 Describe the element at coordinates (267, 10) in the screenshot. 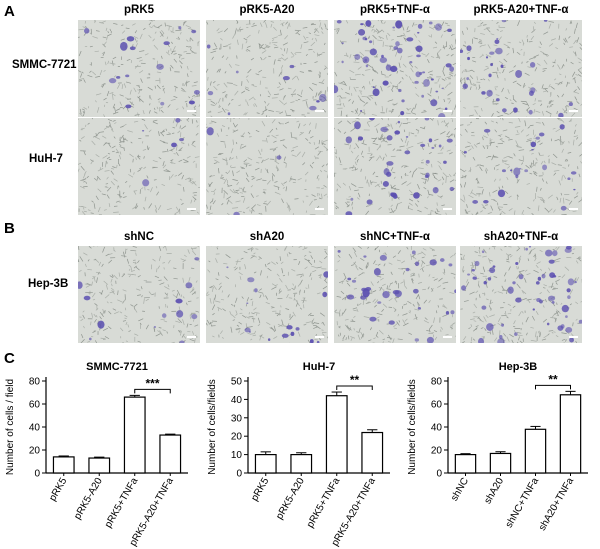

I see `column-label: pRK5-A20` at that location.